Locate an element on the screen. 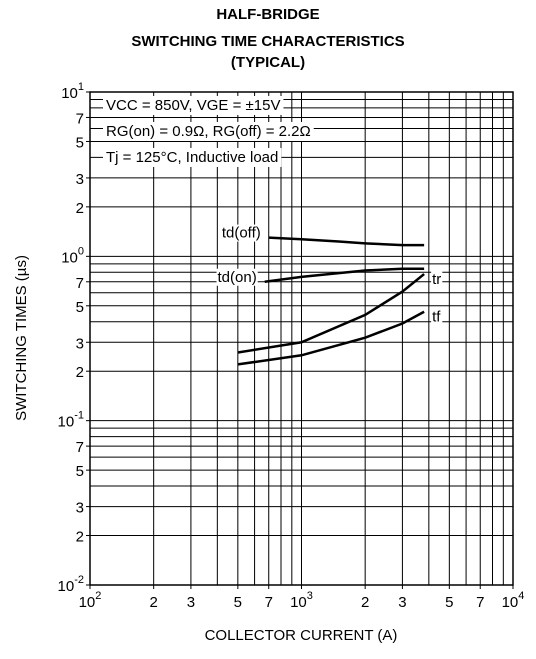  y-tick-label: 10⁻¹ is located at coordinates (71, 420).